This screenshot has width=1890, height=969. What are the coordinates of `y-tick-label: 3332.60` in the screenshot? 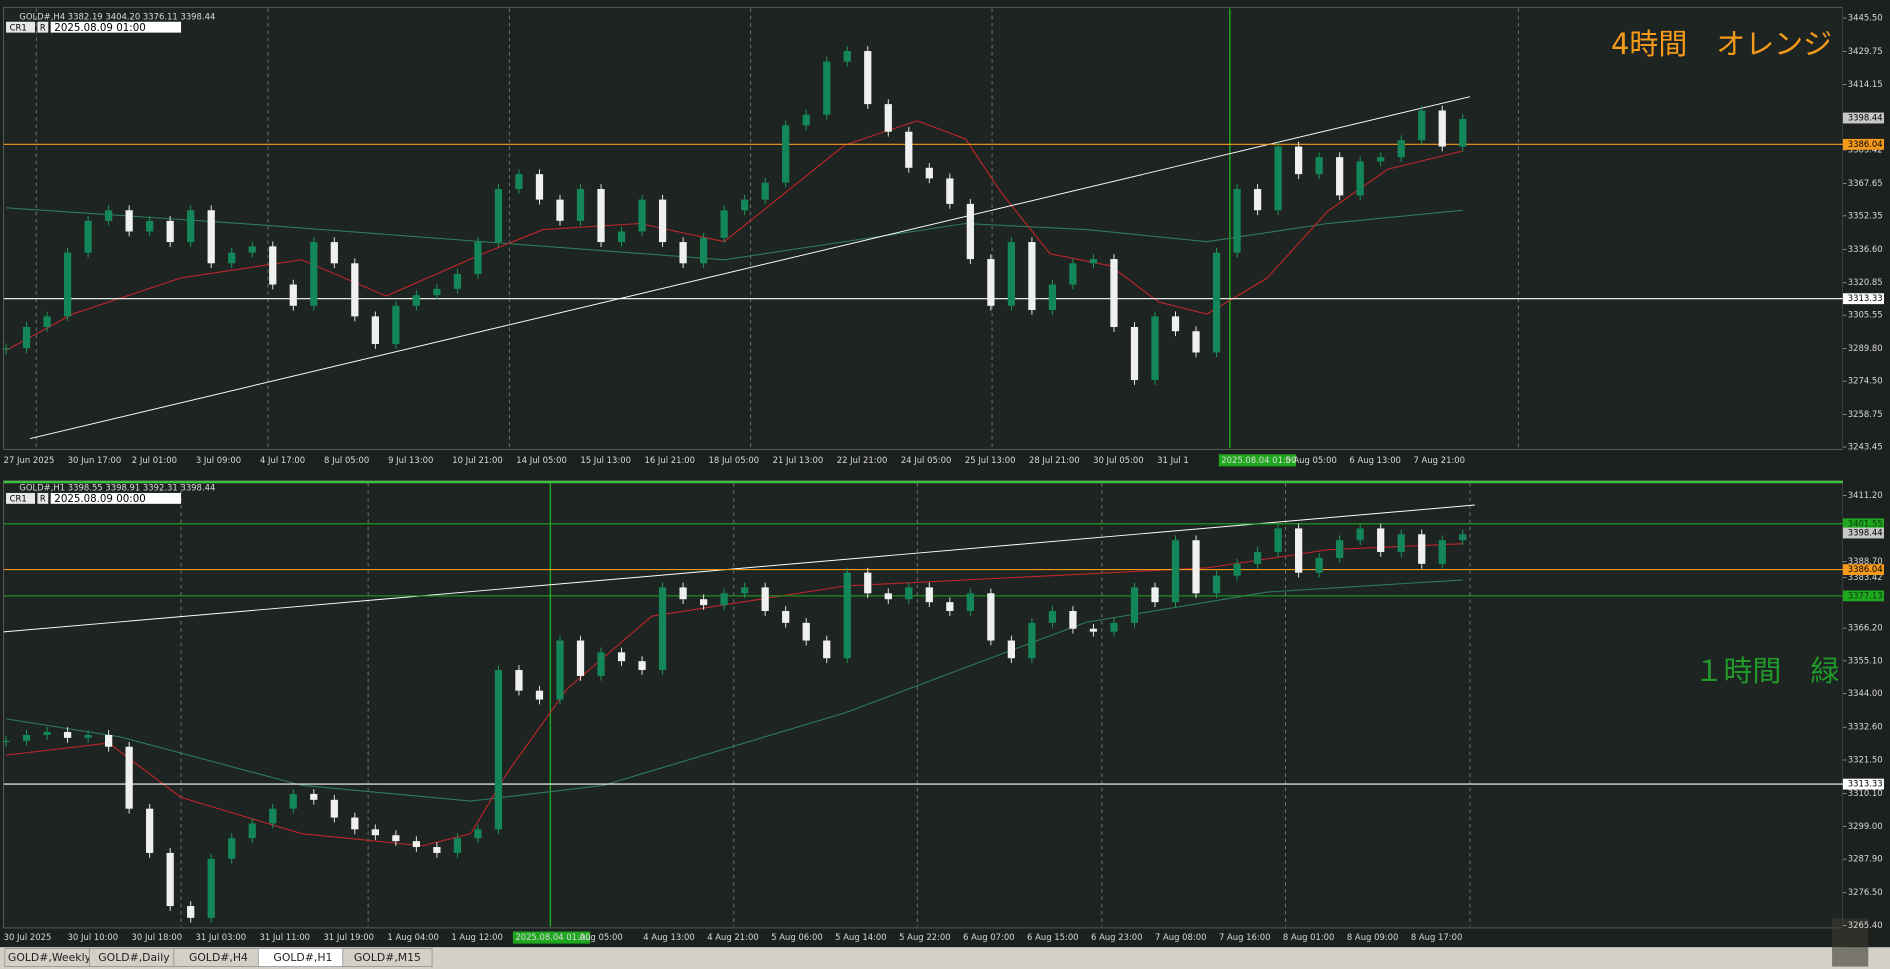 It's located at (1865, 727).